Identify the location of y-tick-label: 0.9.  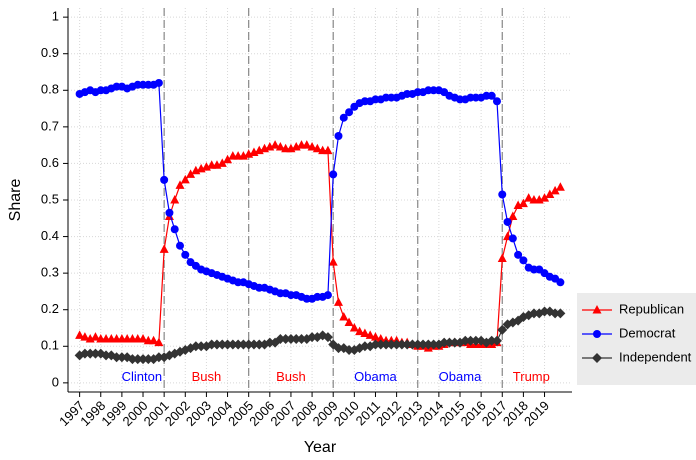
(50, 52).